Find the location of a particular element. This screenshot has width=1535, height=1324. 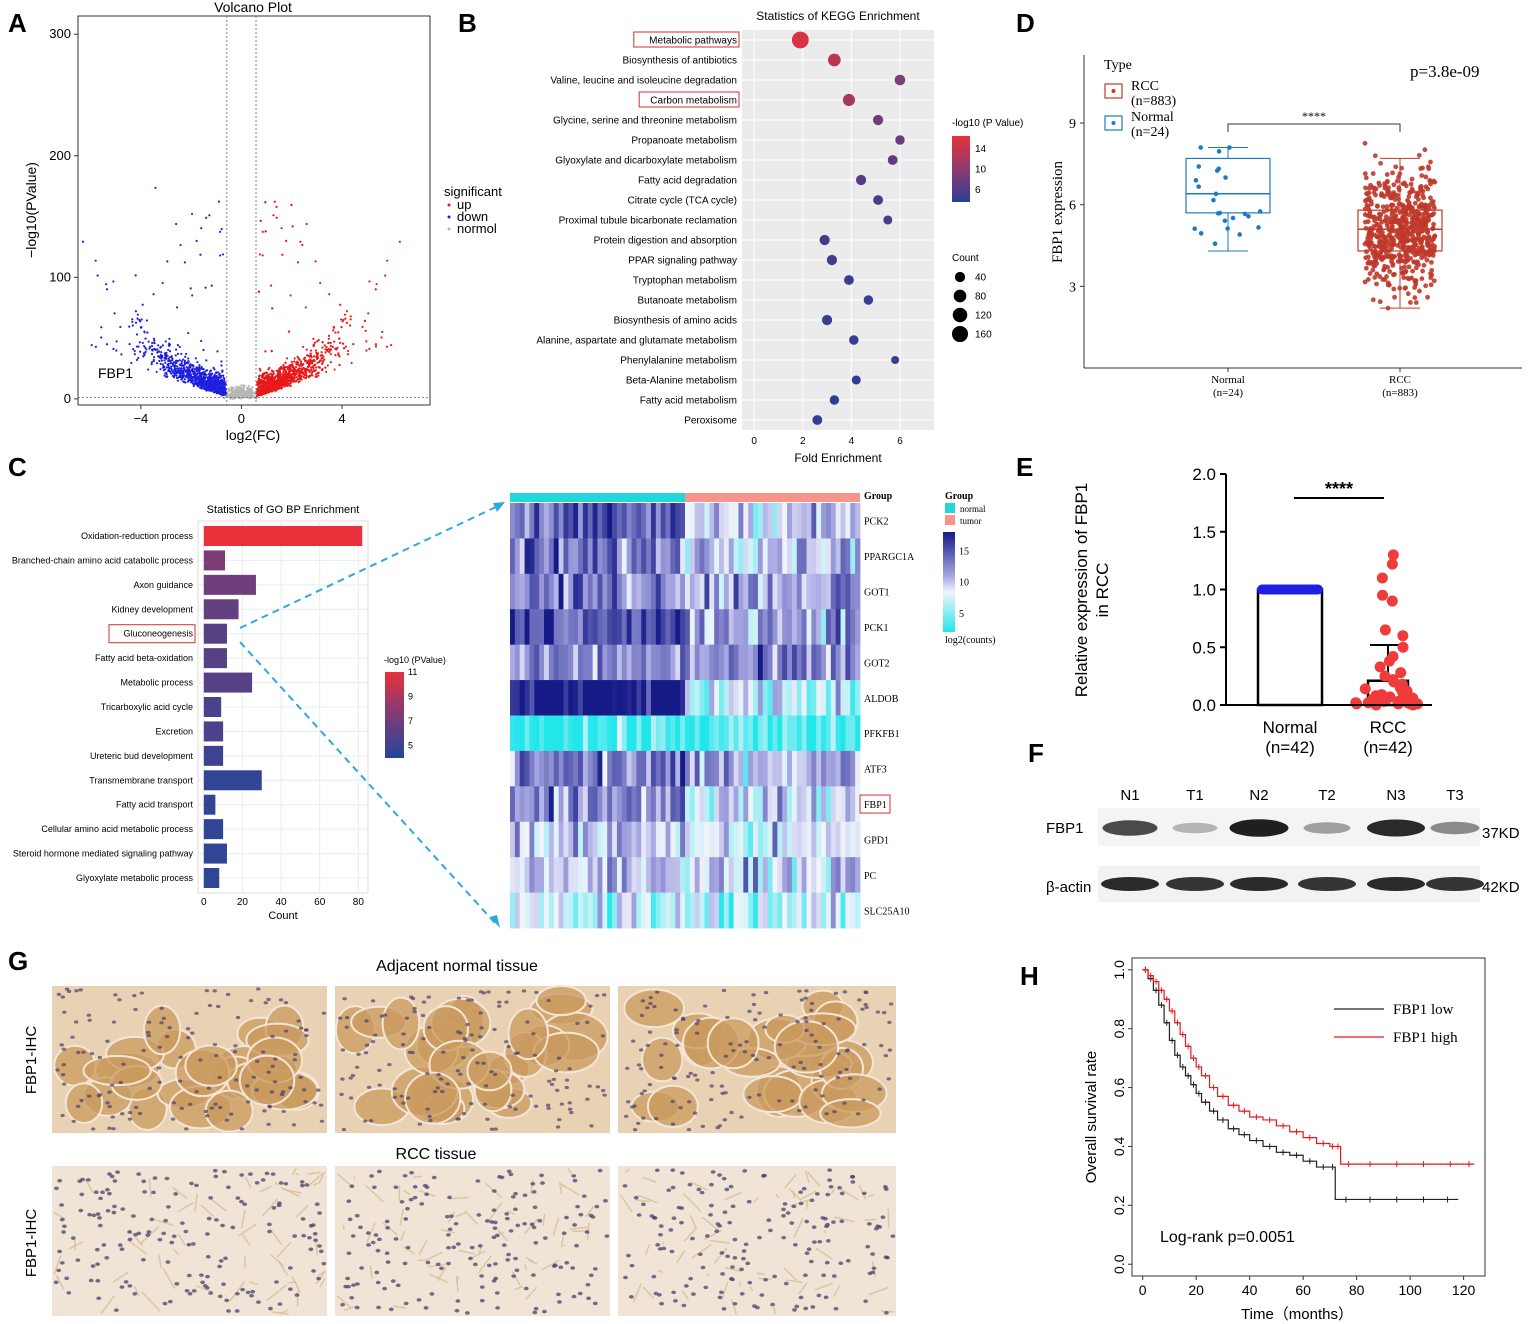

go-colorbar-tick: 9 is located at coordinates (410, 697).